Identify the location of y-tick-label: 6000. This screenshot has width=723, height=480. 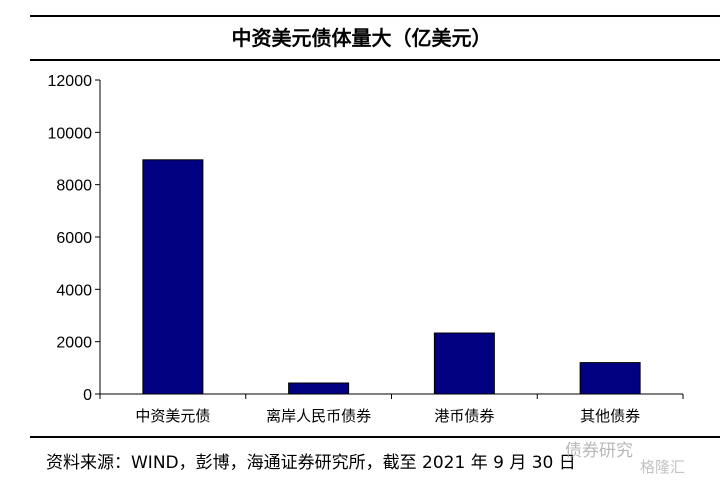
(74, 238).